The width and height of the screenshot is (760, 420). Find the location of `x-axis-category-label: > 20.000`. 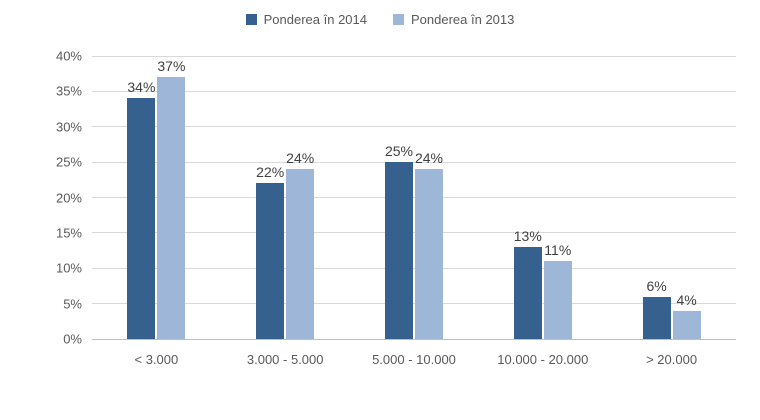

x-axis-category-label: > 20.000 is located at coordinates (672, 359).